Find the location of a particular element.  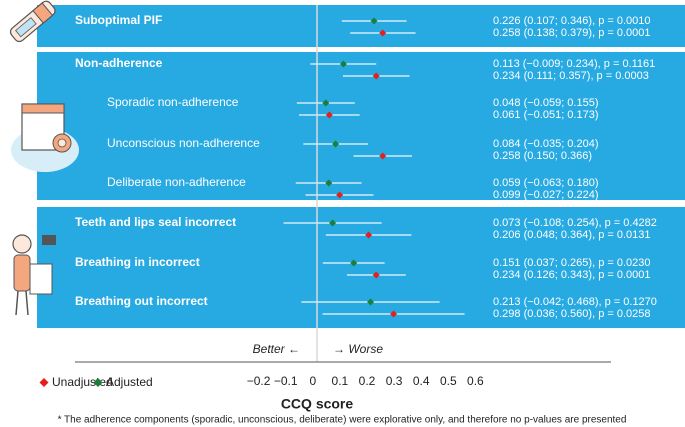

estimate-label: 0.073 (−0.108; 0.254), p = 0.4282 is located at coordinates (575, 223).